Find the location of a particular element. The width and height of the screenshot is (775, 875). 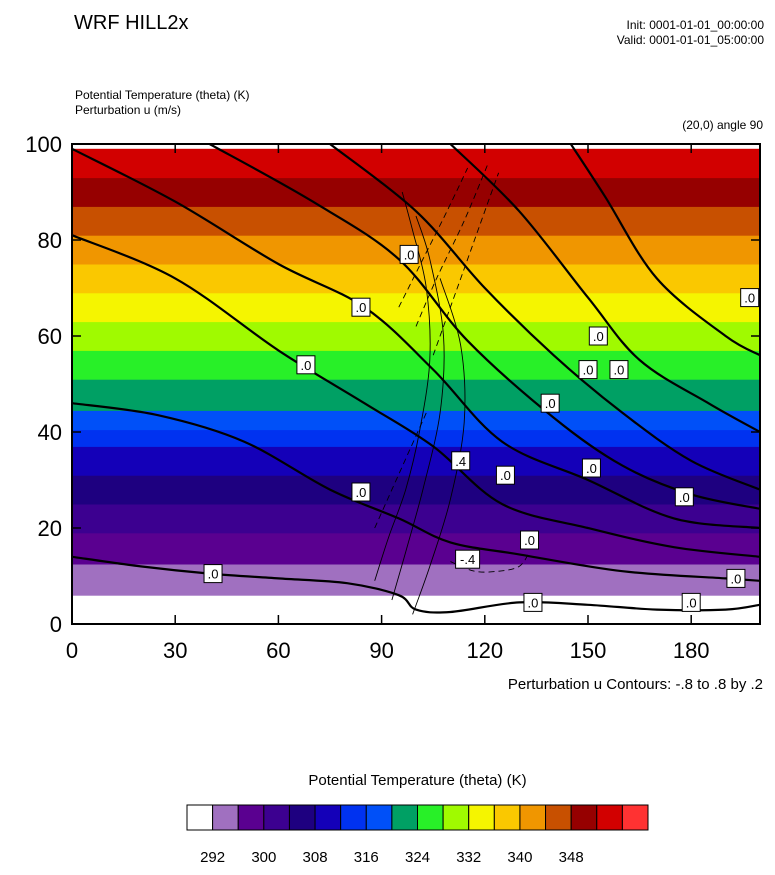

chart-title: WRF HILL2x is located at coordinates (131, 23).